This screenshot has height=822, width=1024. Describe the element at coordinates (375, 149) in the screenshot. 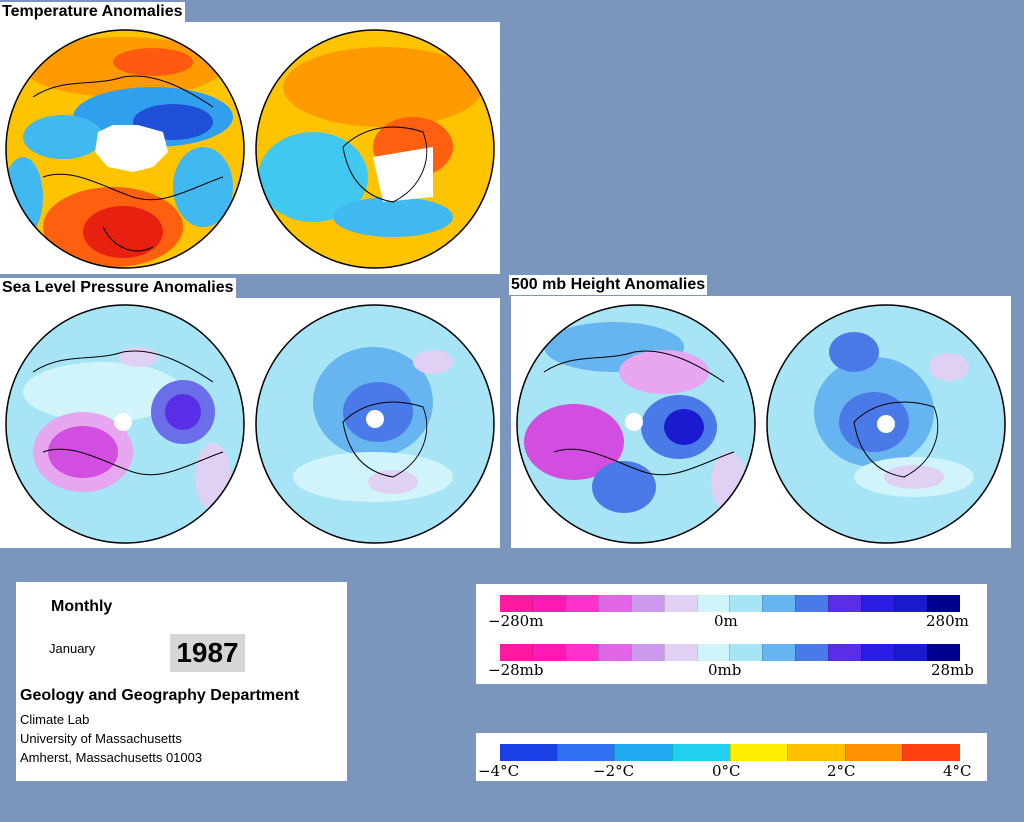

I see `temperature-south-map` at that location.